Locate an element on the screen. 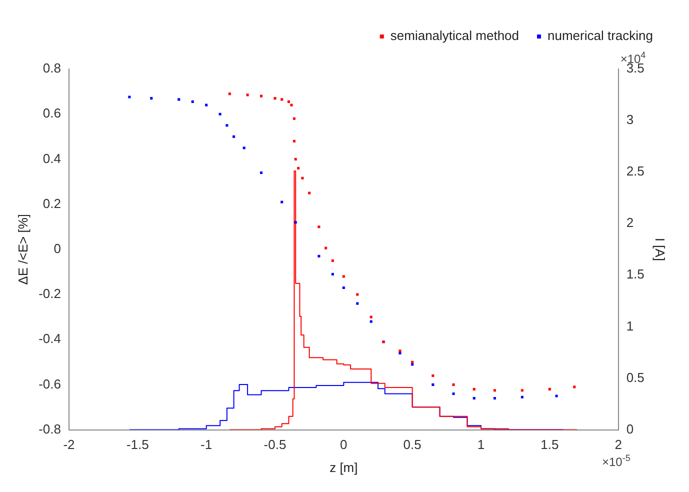 This screenshot has width=689, height=492. y2-tick-label: 0.5 is located at coordinates (635, 377).